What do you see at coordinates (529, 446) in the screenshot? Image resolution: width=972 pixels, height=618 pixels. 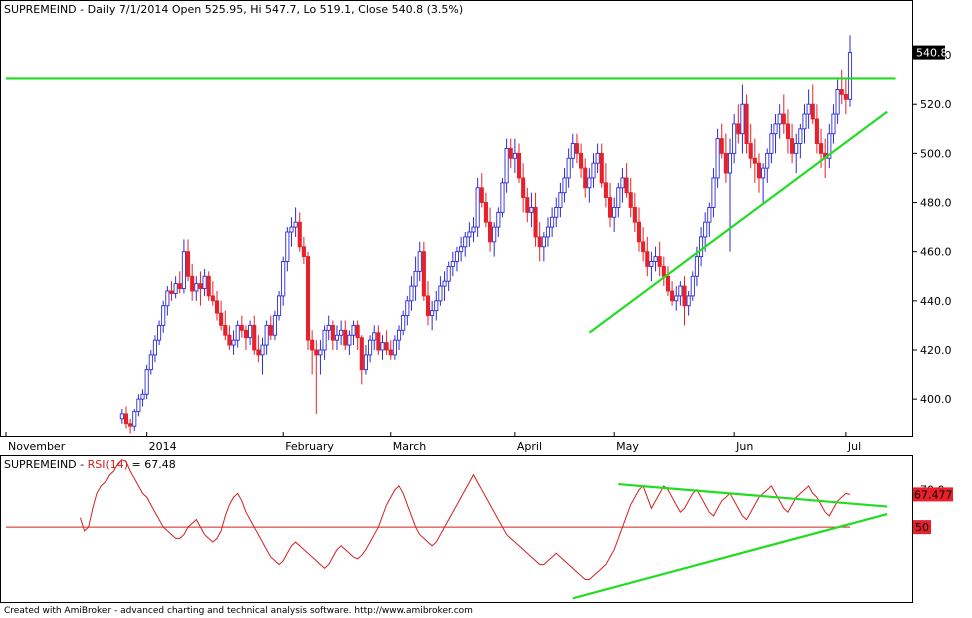 I see `x-tick-label: April` at bounding box center [529, 446].